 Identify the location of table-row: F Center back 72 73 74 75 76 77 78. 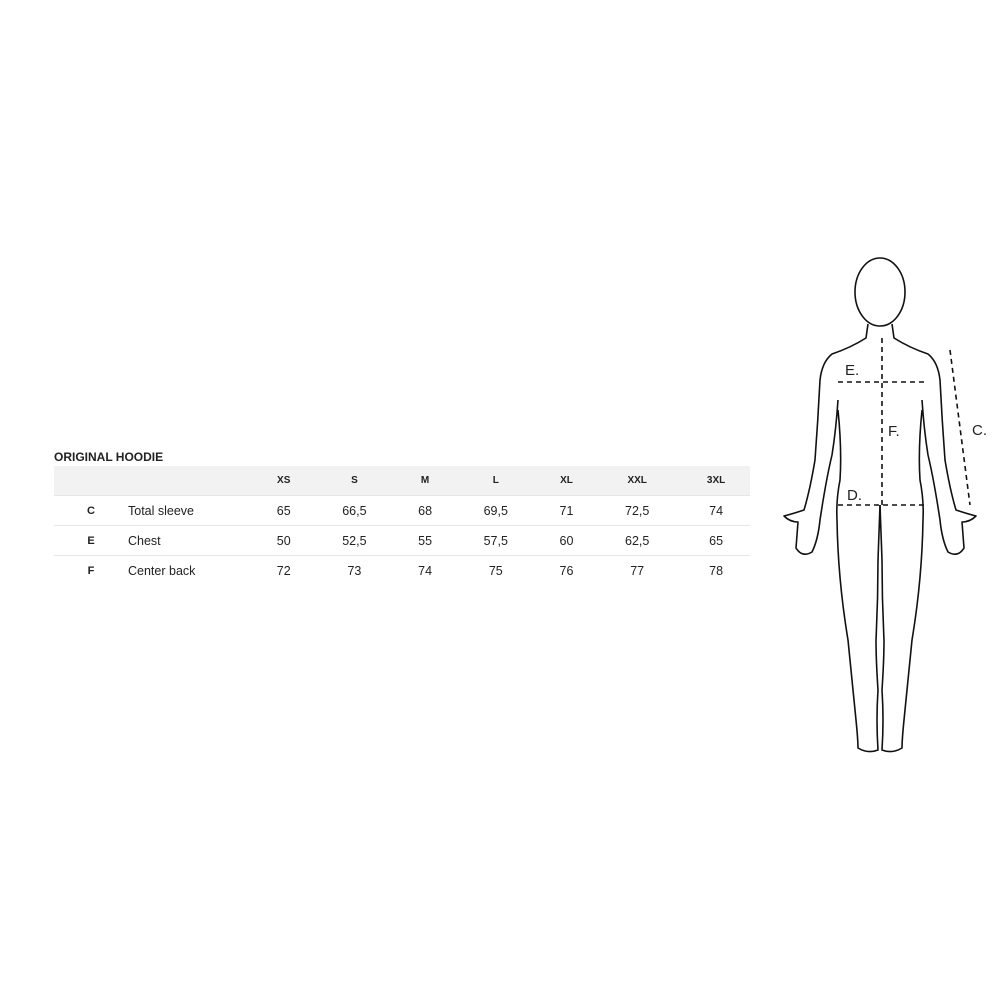
(402, 570).